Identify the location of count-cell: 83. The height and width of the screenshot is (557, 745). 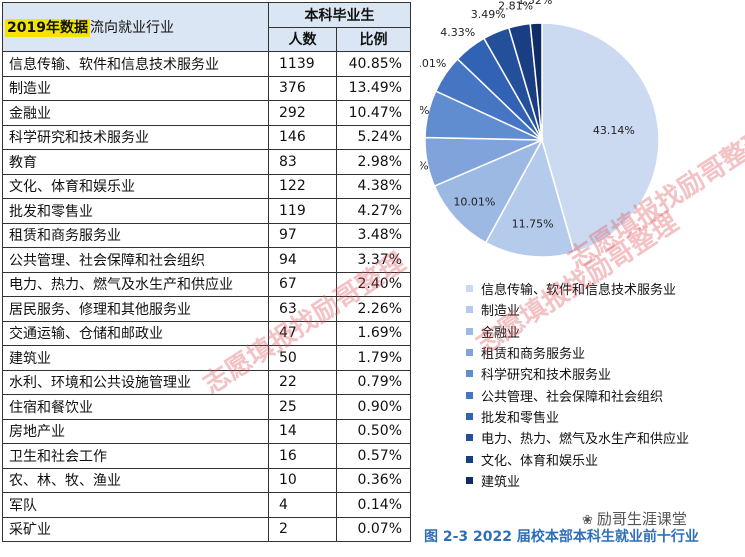
(302, 162).